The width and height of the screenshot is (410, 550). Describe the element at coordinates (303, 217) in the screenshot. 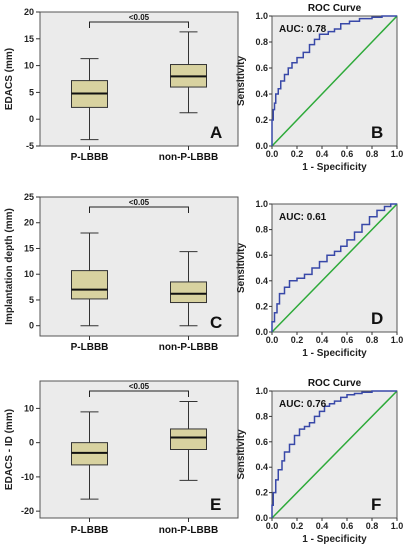

I see `auc-label: AUC: 0.61` at that location.